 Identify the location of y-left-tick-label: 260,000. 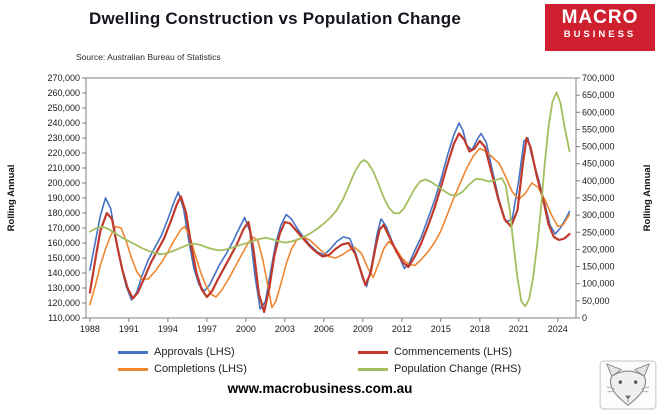
(63, 93).